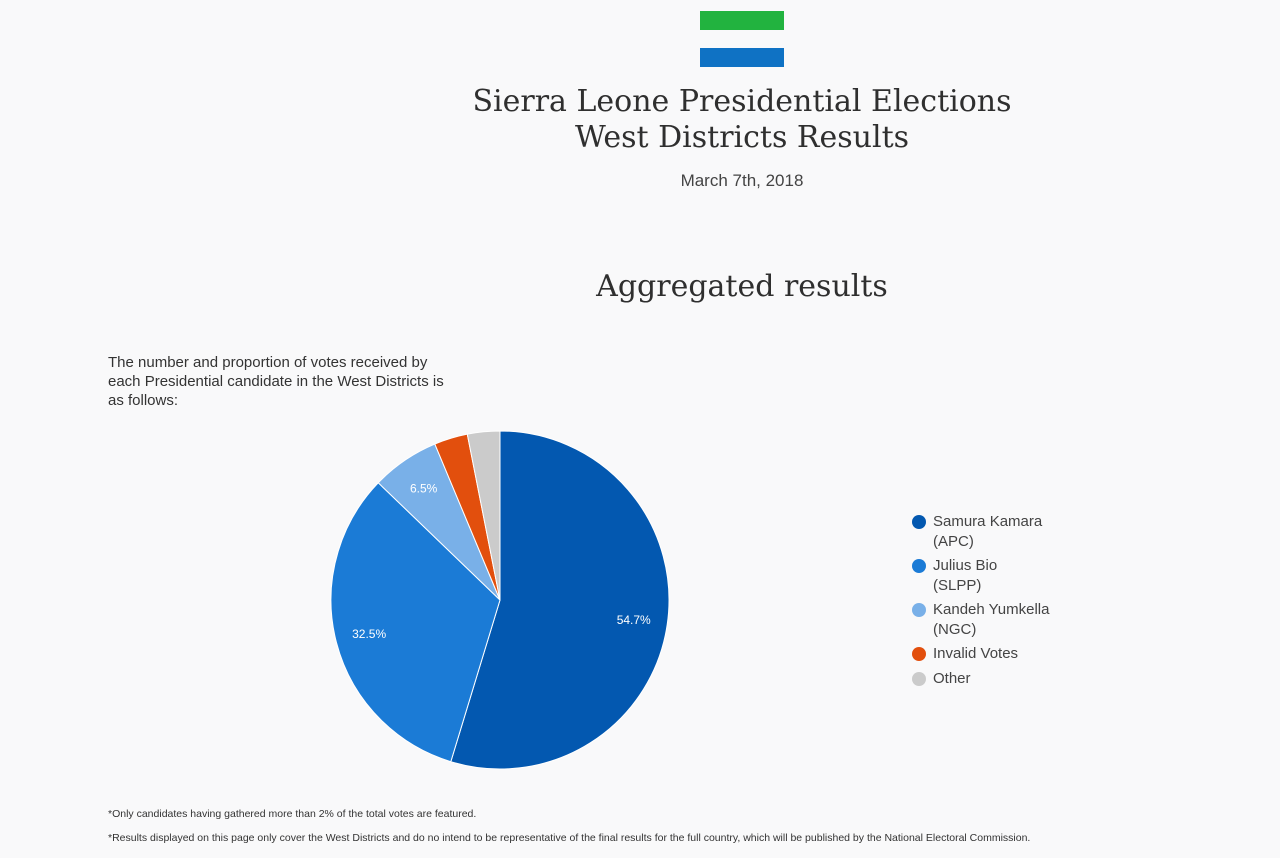  What do you see at coordinates (965, 575) in the screenshot?
I see `legend-label: Julius Bio (SLPP)` at bounding box center [965, 575].